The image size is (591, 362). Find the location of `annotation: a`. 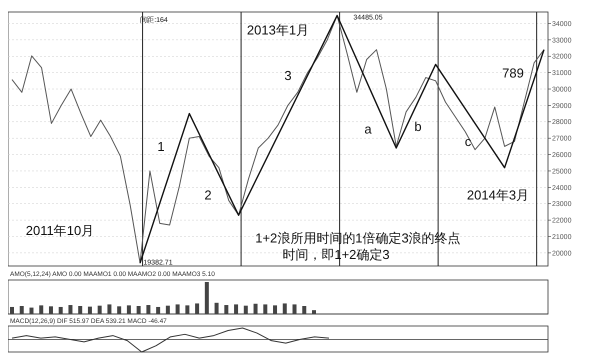

annotation: a is located at coordinates (368, 128).